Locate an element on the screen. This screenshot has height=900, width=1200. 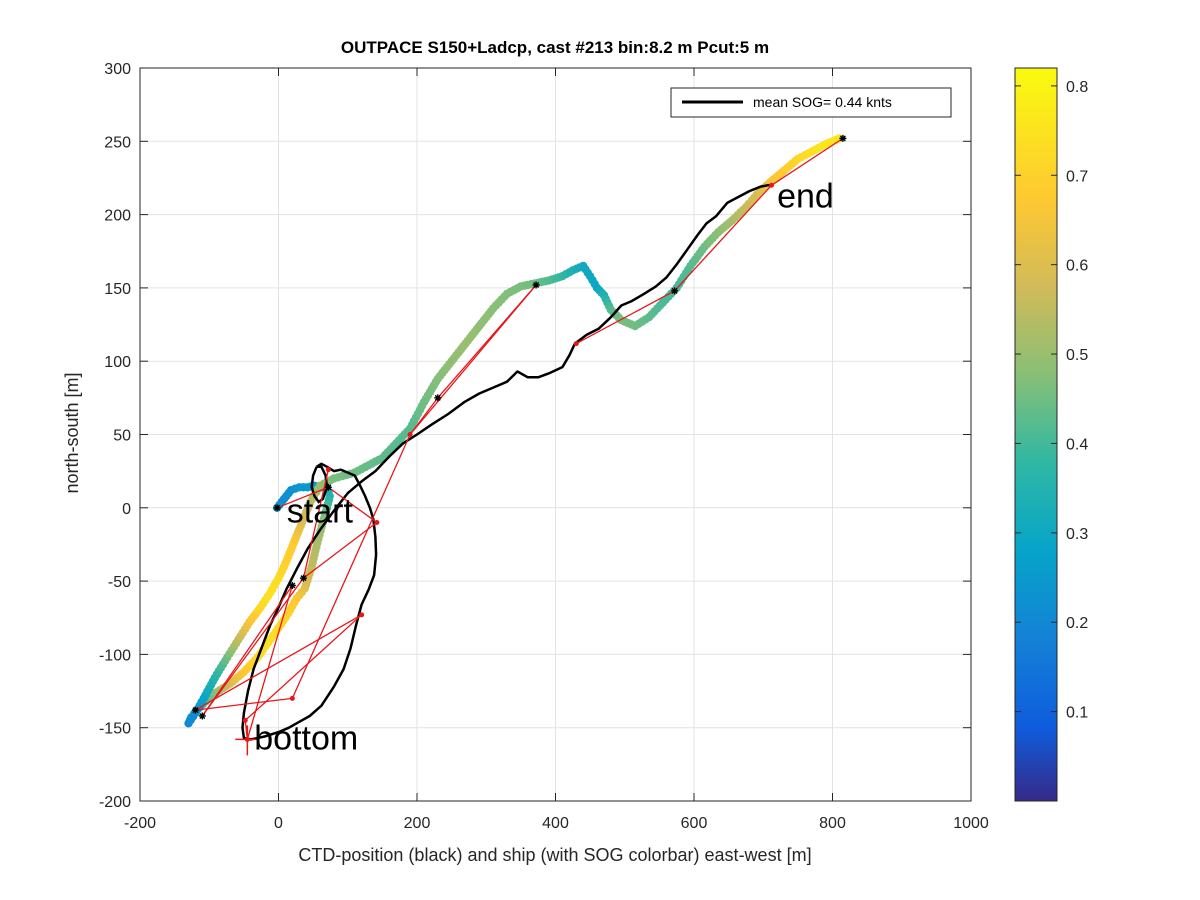
x-tick-label: 1000 is located at coordinates (971, 823).